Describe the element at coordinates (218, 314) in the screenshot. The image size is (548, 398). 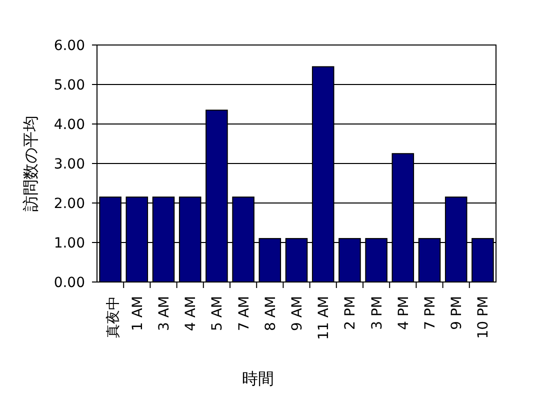
I see `x-tick-label: 5 AM` at that location.